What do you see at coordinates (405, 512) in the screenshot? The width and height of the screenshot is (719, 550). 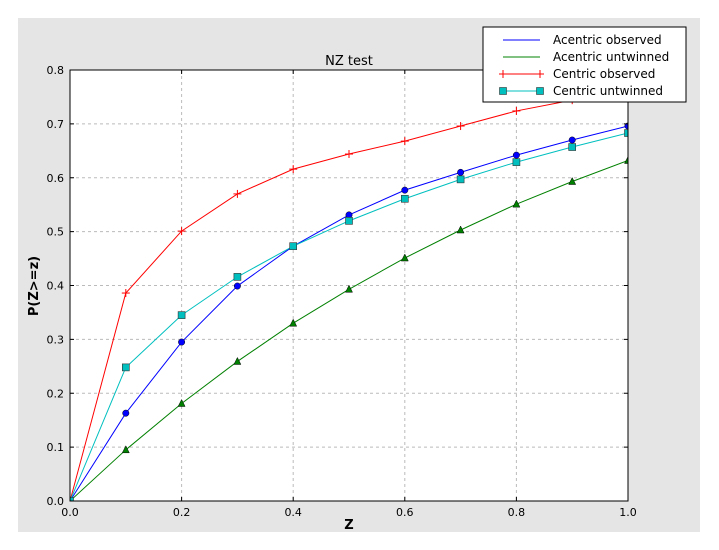 I see `x-tick-label: 0.6` at bounding box center [405, 512].